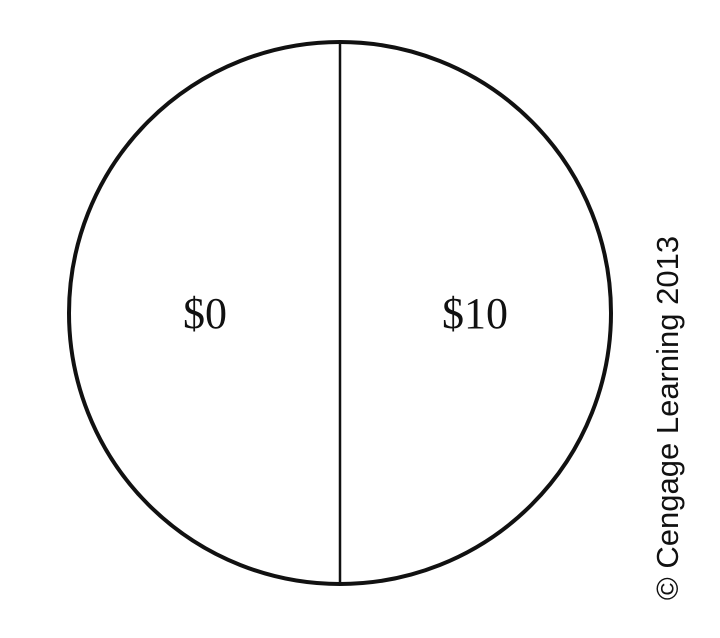 This screenshot has width=720, height=638. I want to click on copyright-credit: © Cengage Learning 2013, so click(667, 418).